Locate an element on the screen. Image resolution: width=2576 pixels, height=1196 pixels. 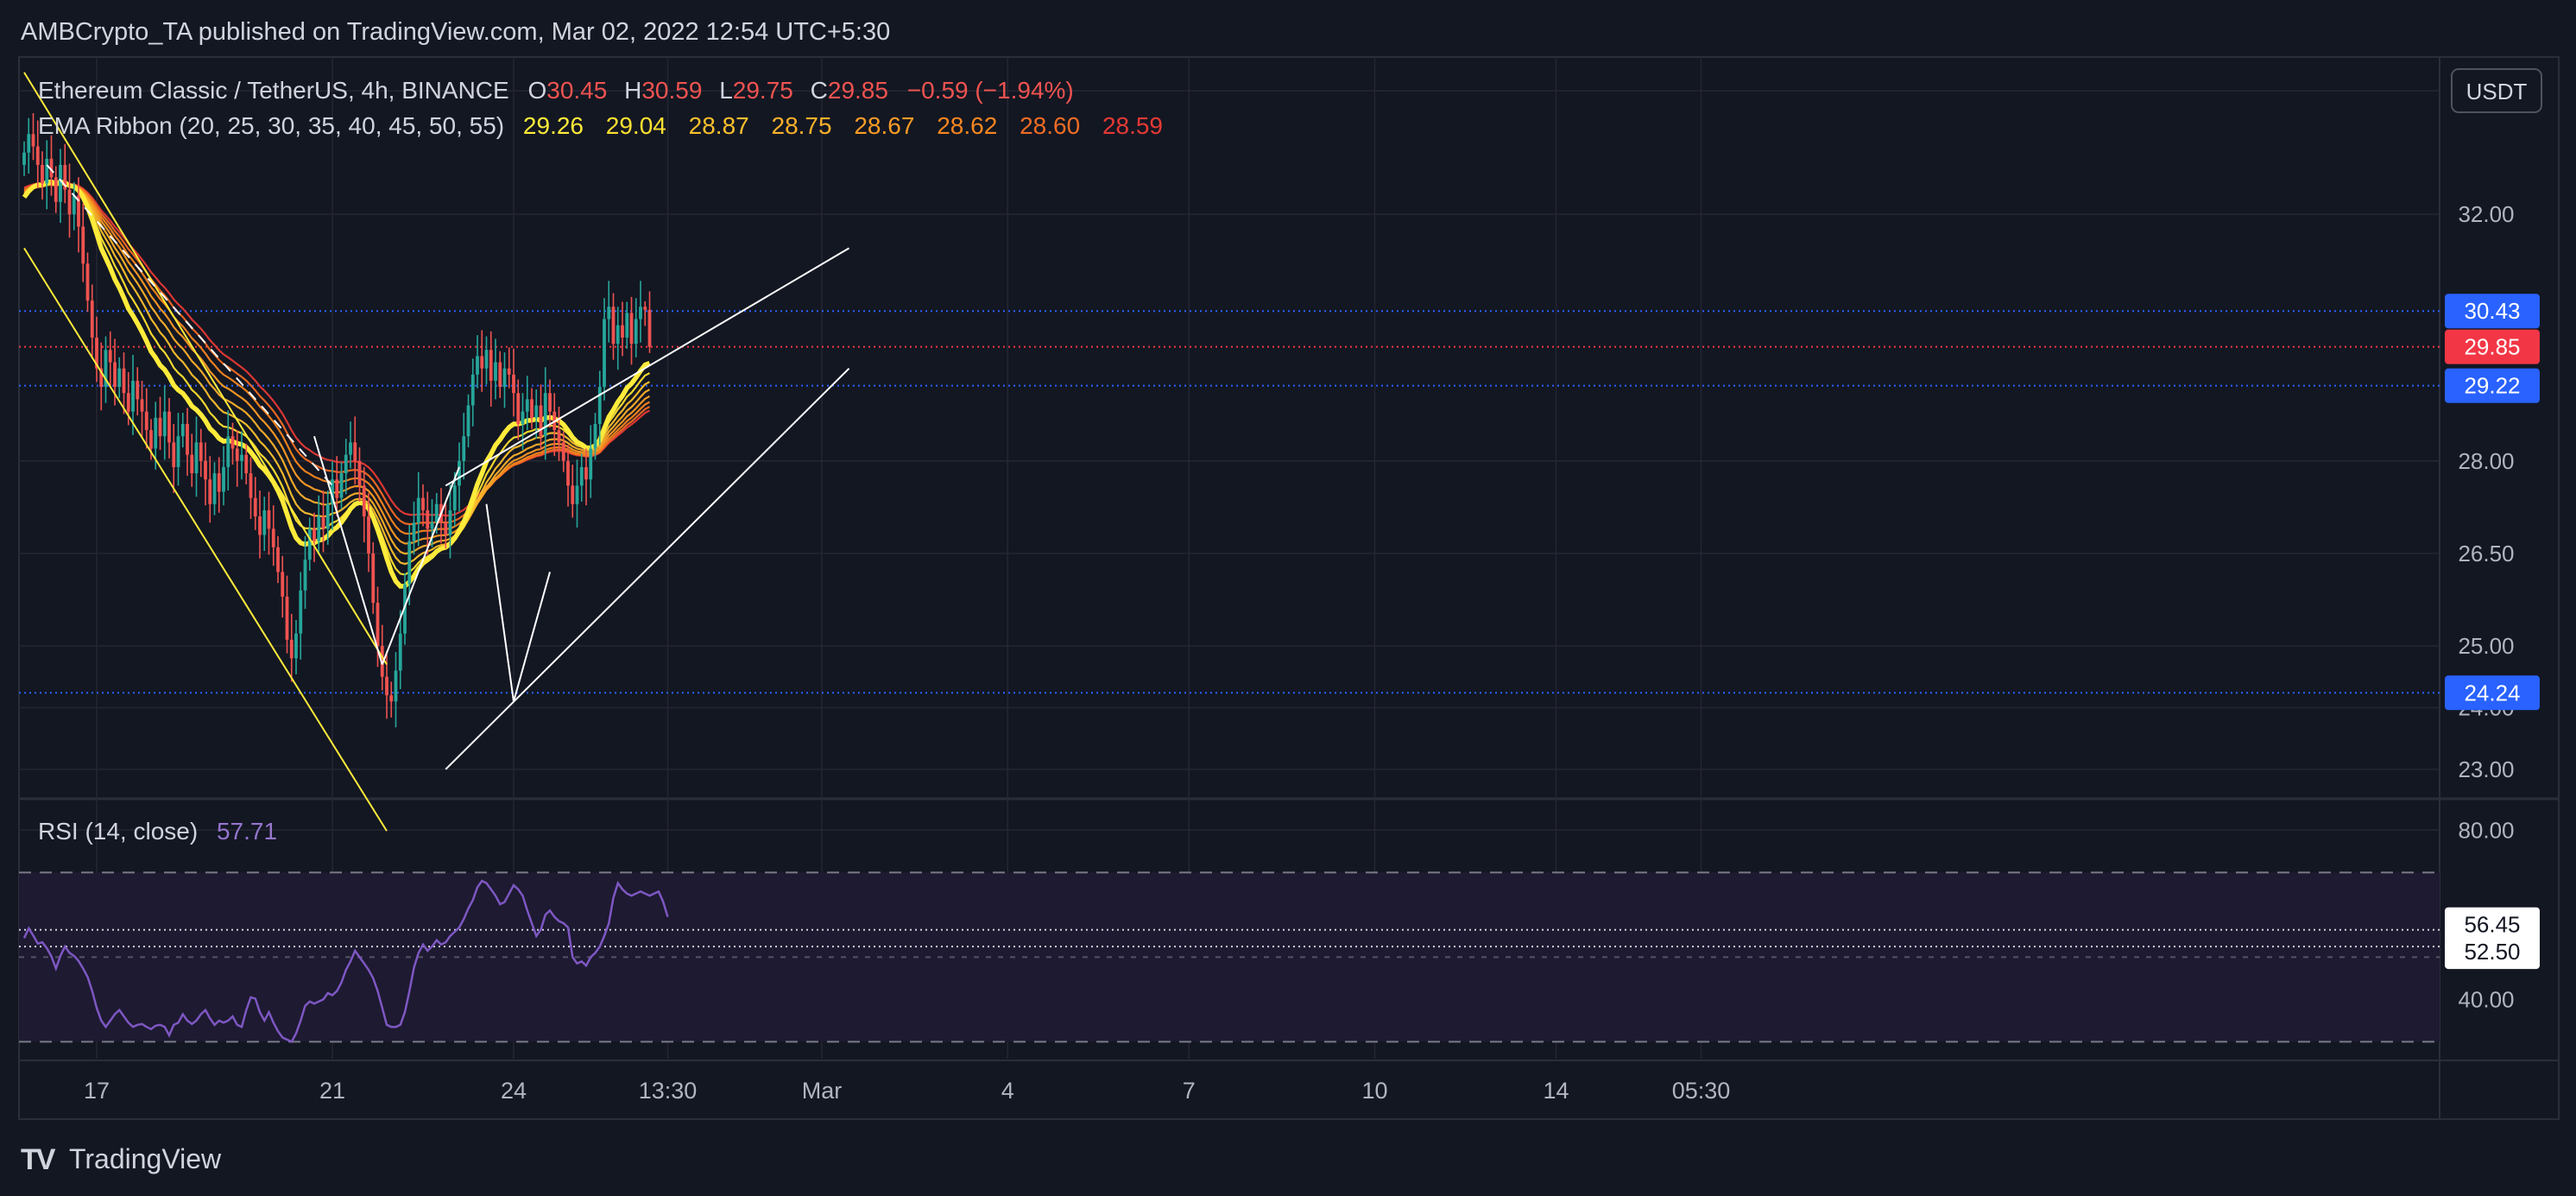
rsi-axis-labels: 40.00 80.00 is located at coordinates (2486, 914).